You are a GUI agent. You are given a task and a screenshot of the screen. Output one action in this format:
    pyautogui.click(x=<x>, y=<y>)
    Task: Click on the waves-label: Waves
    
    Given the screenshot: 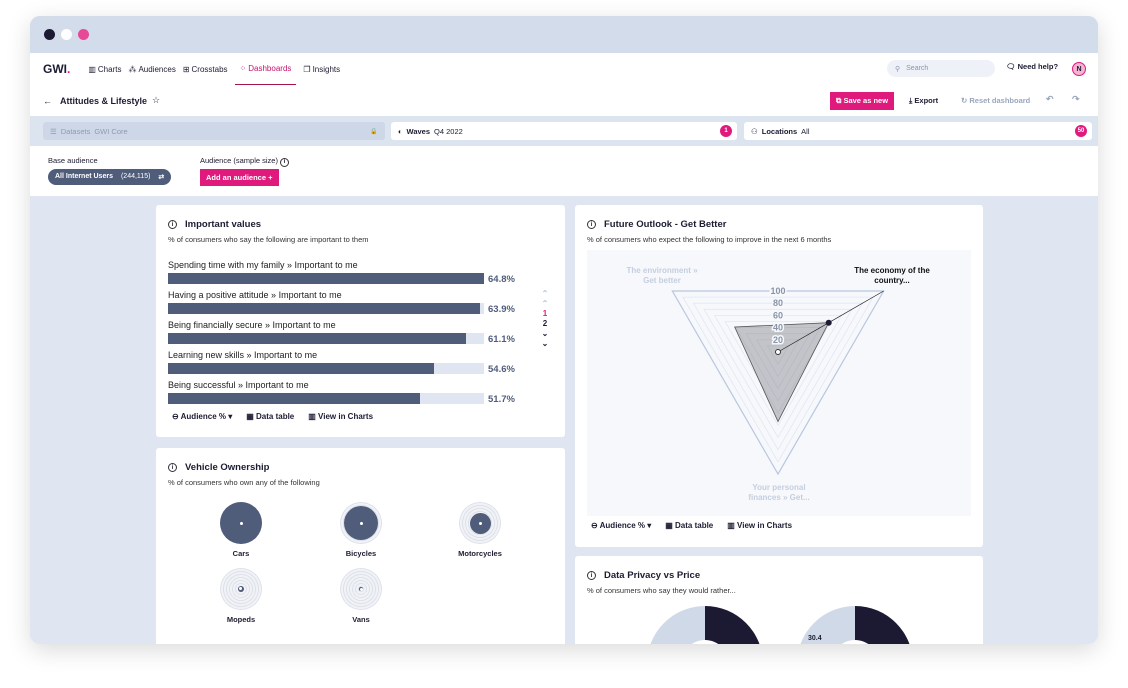 What is the action you would take?
    pyautogui.click(x=418, y=131)
    